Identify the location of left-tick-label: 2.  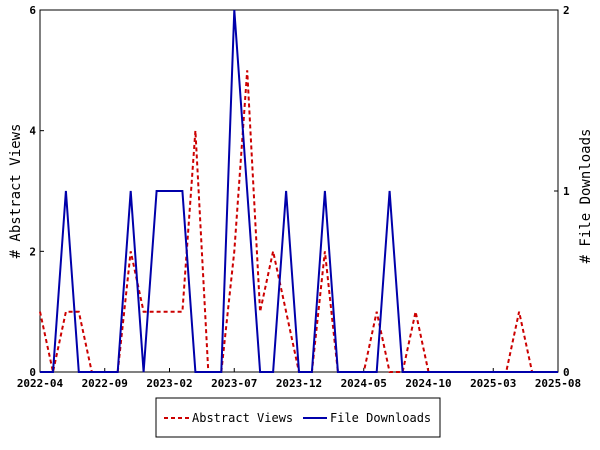
(32, 251).